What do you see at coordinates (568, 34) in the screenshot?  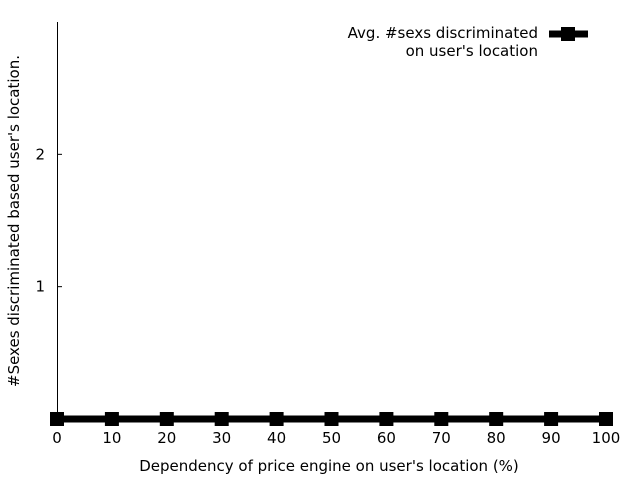 I see `legend-swatch-marker` at bounding box center [568, 34].